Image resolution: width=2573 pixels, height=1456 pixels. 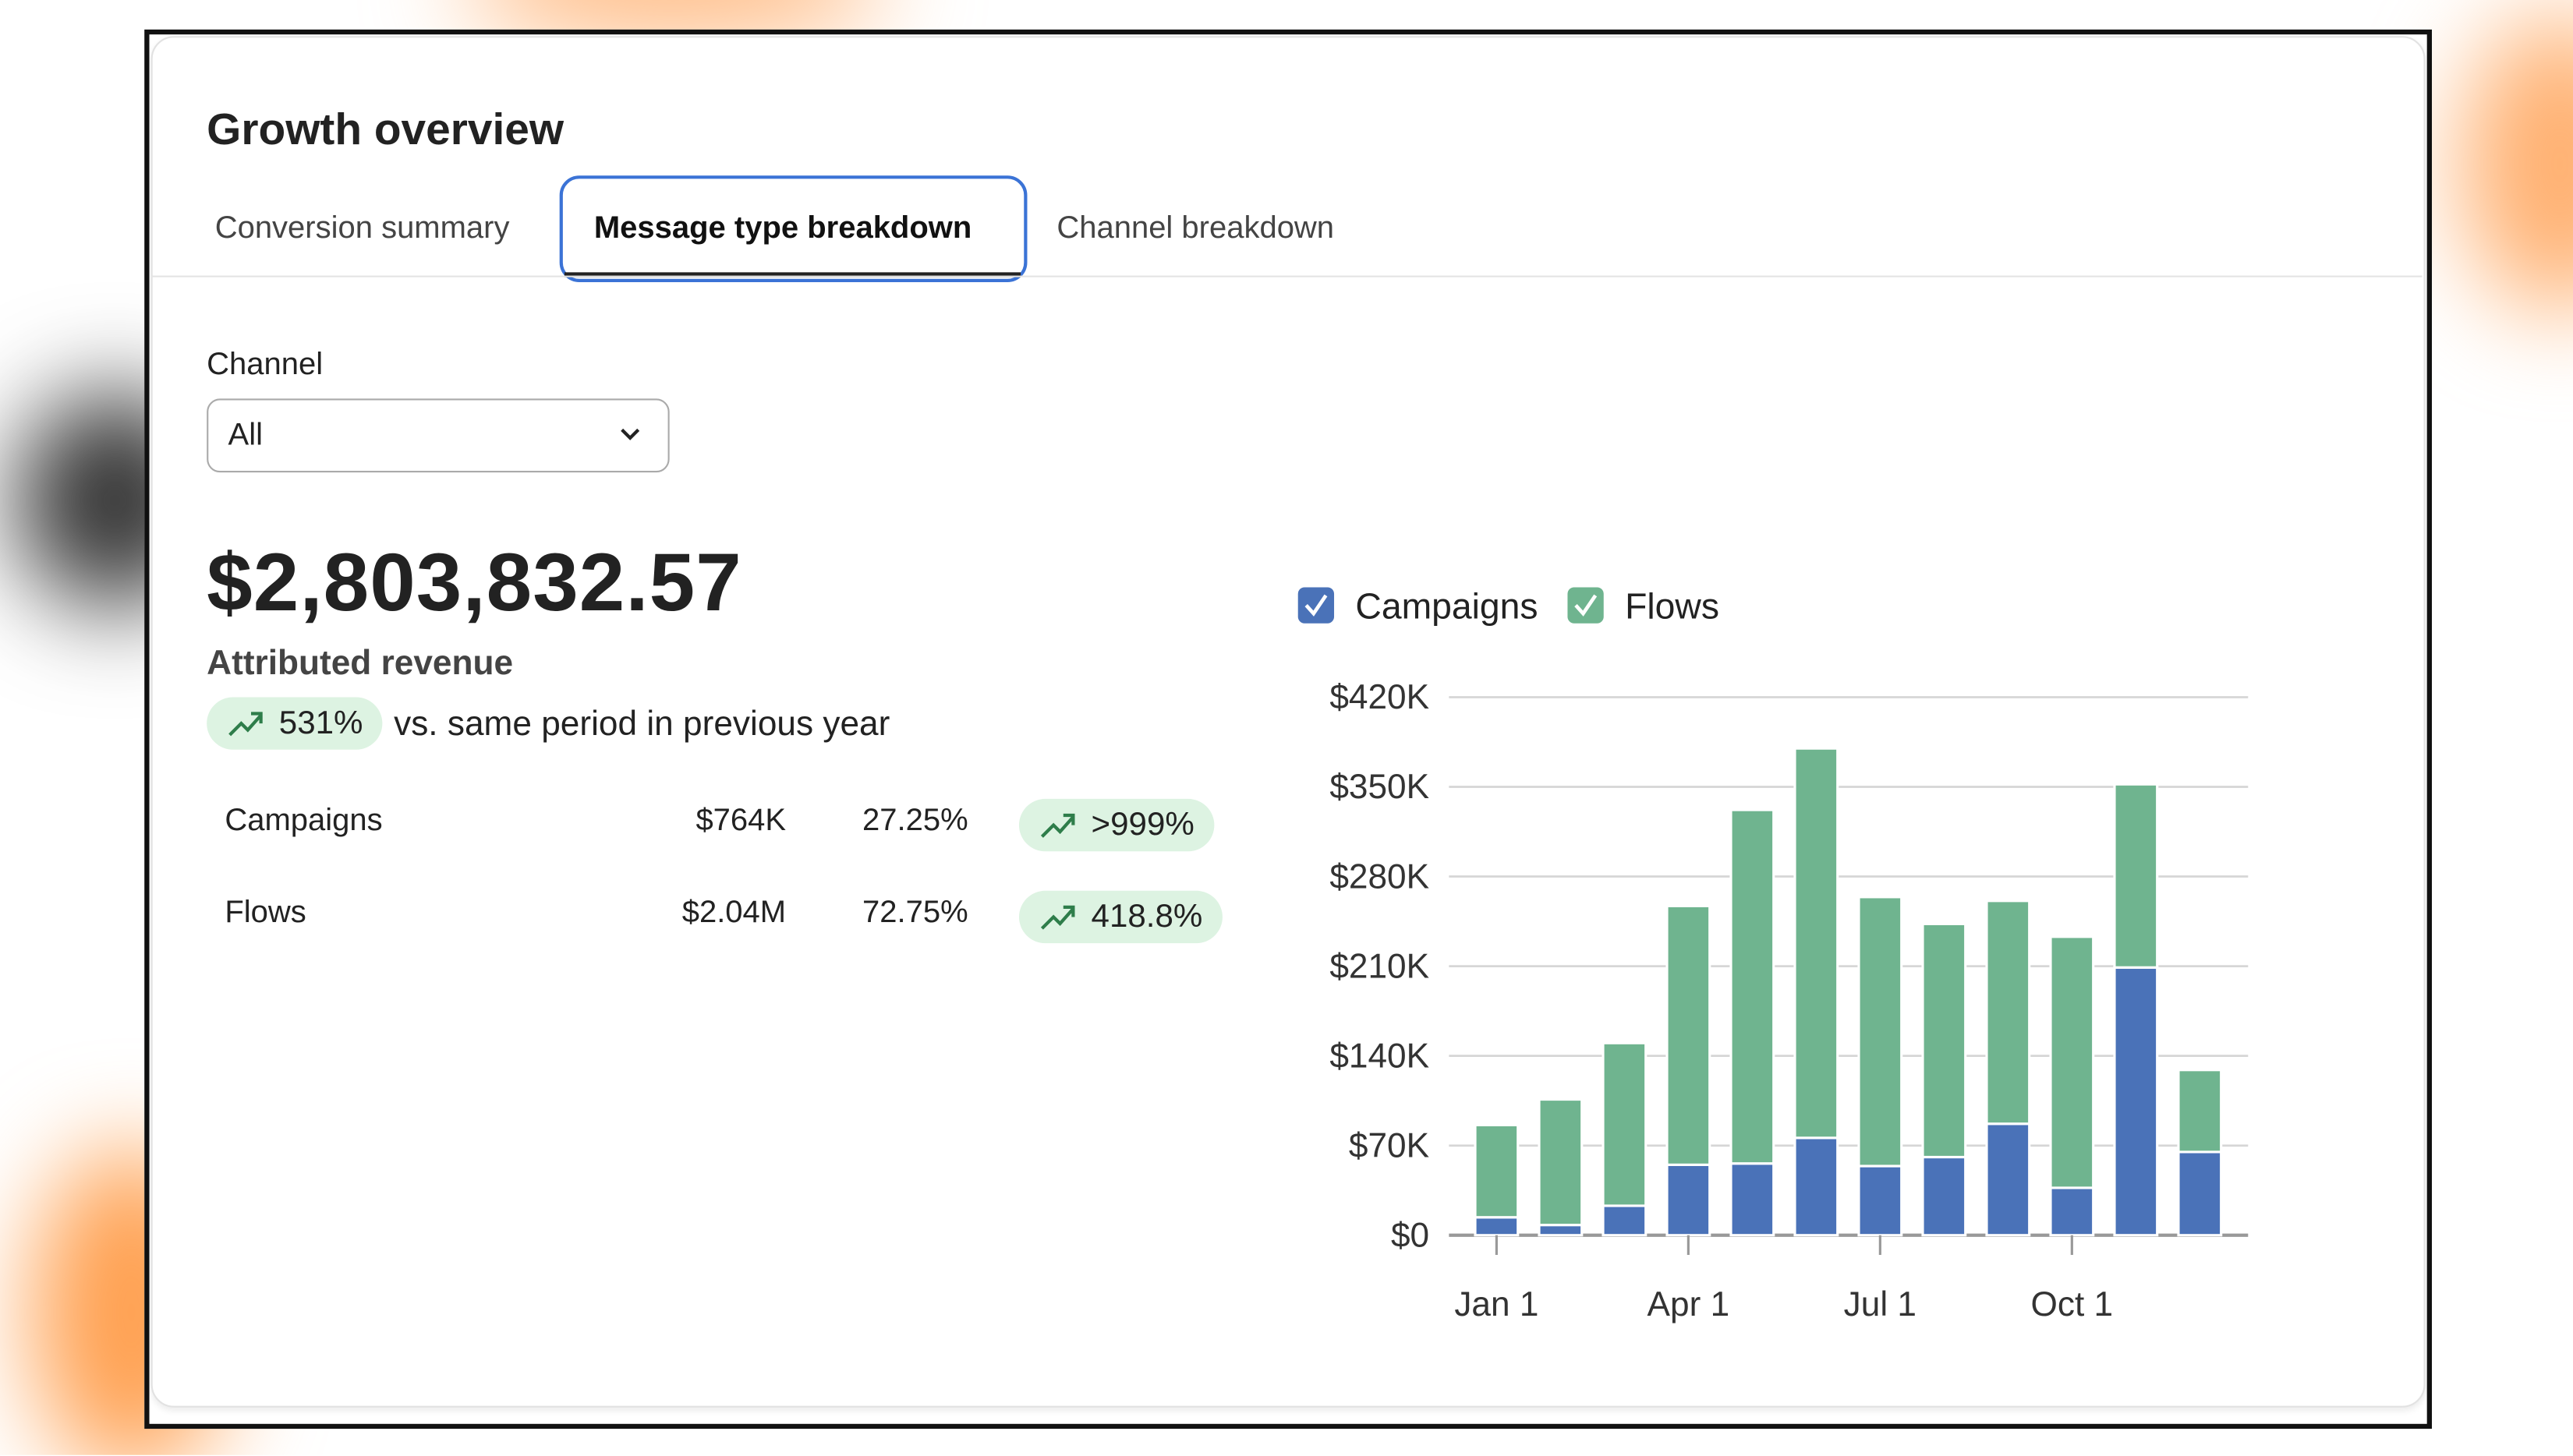 What do you see at coordinates (474, 583) in the screenshot?
I see `revenue-total: $2,803,832.57` at bounding box center [474, 583].